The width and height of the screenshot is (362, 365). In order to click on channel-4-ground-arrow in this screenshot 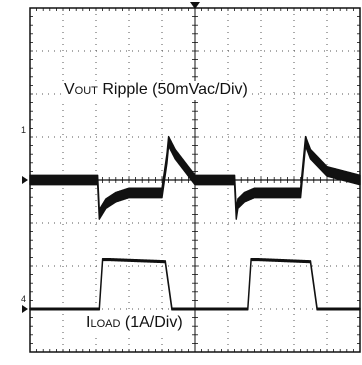, I will do `click(25, 309)`.